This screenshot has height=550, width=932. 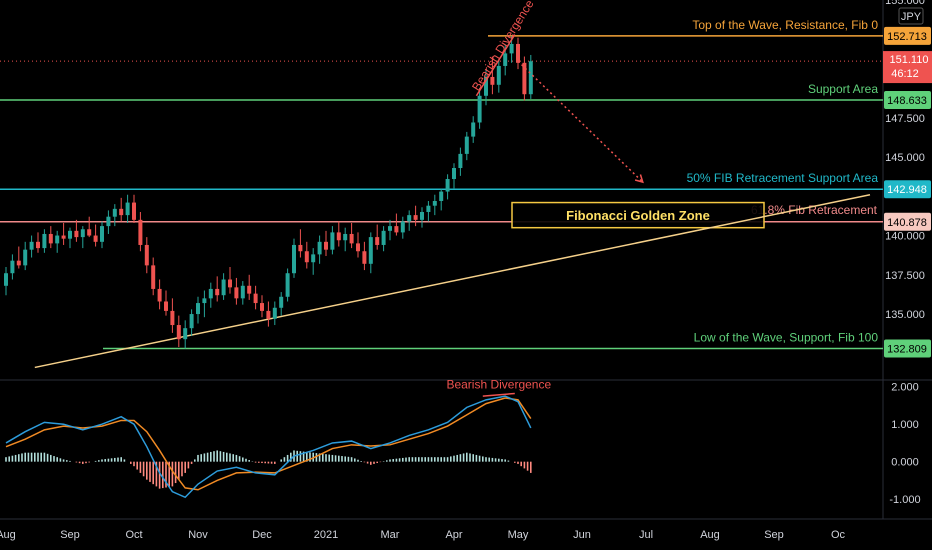 What do you see at coordinates (907, 99) in the screenshot?
I see `price-tag-box-support_area` at bounding box center [907, 99].